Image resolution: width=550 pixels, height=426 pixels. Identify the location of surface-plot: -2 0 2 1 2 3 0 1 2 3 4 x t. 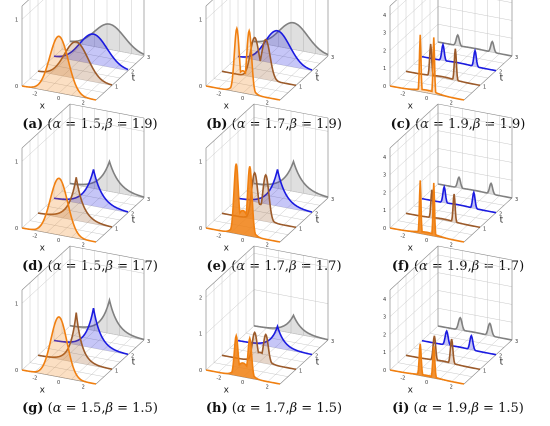
(450, 56).